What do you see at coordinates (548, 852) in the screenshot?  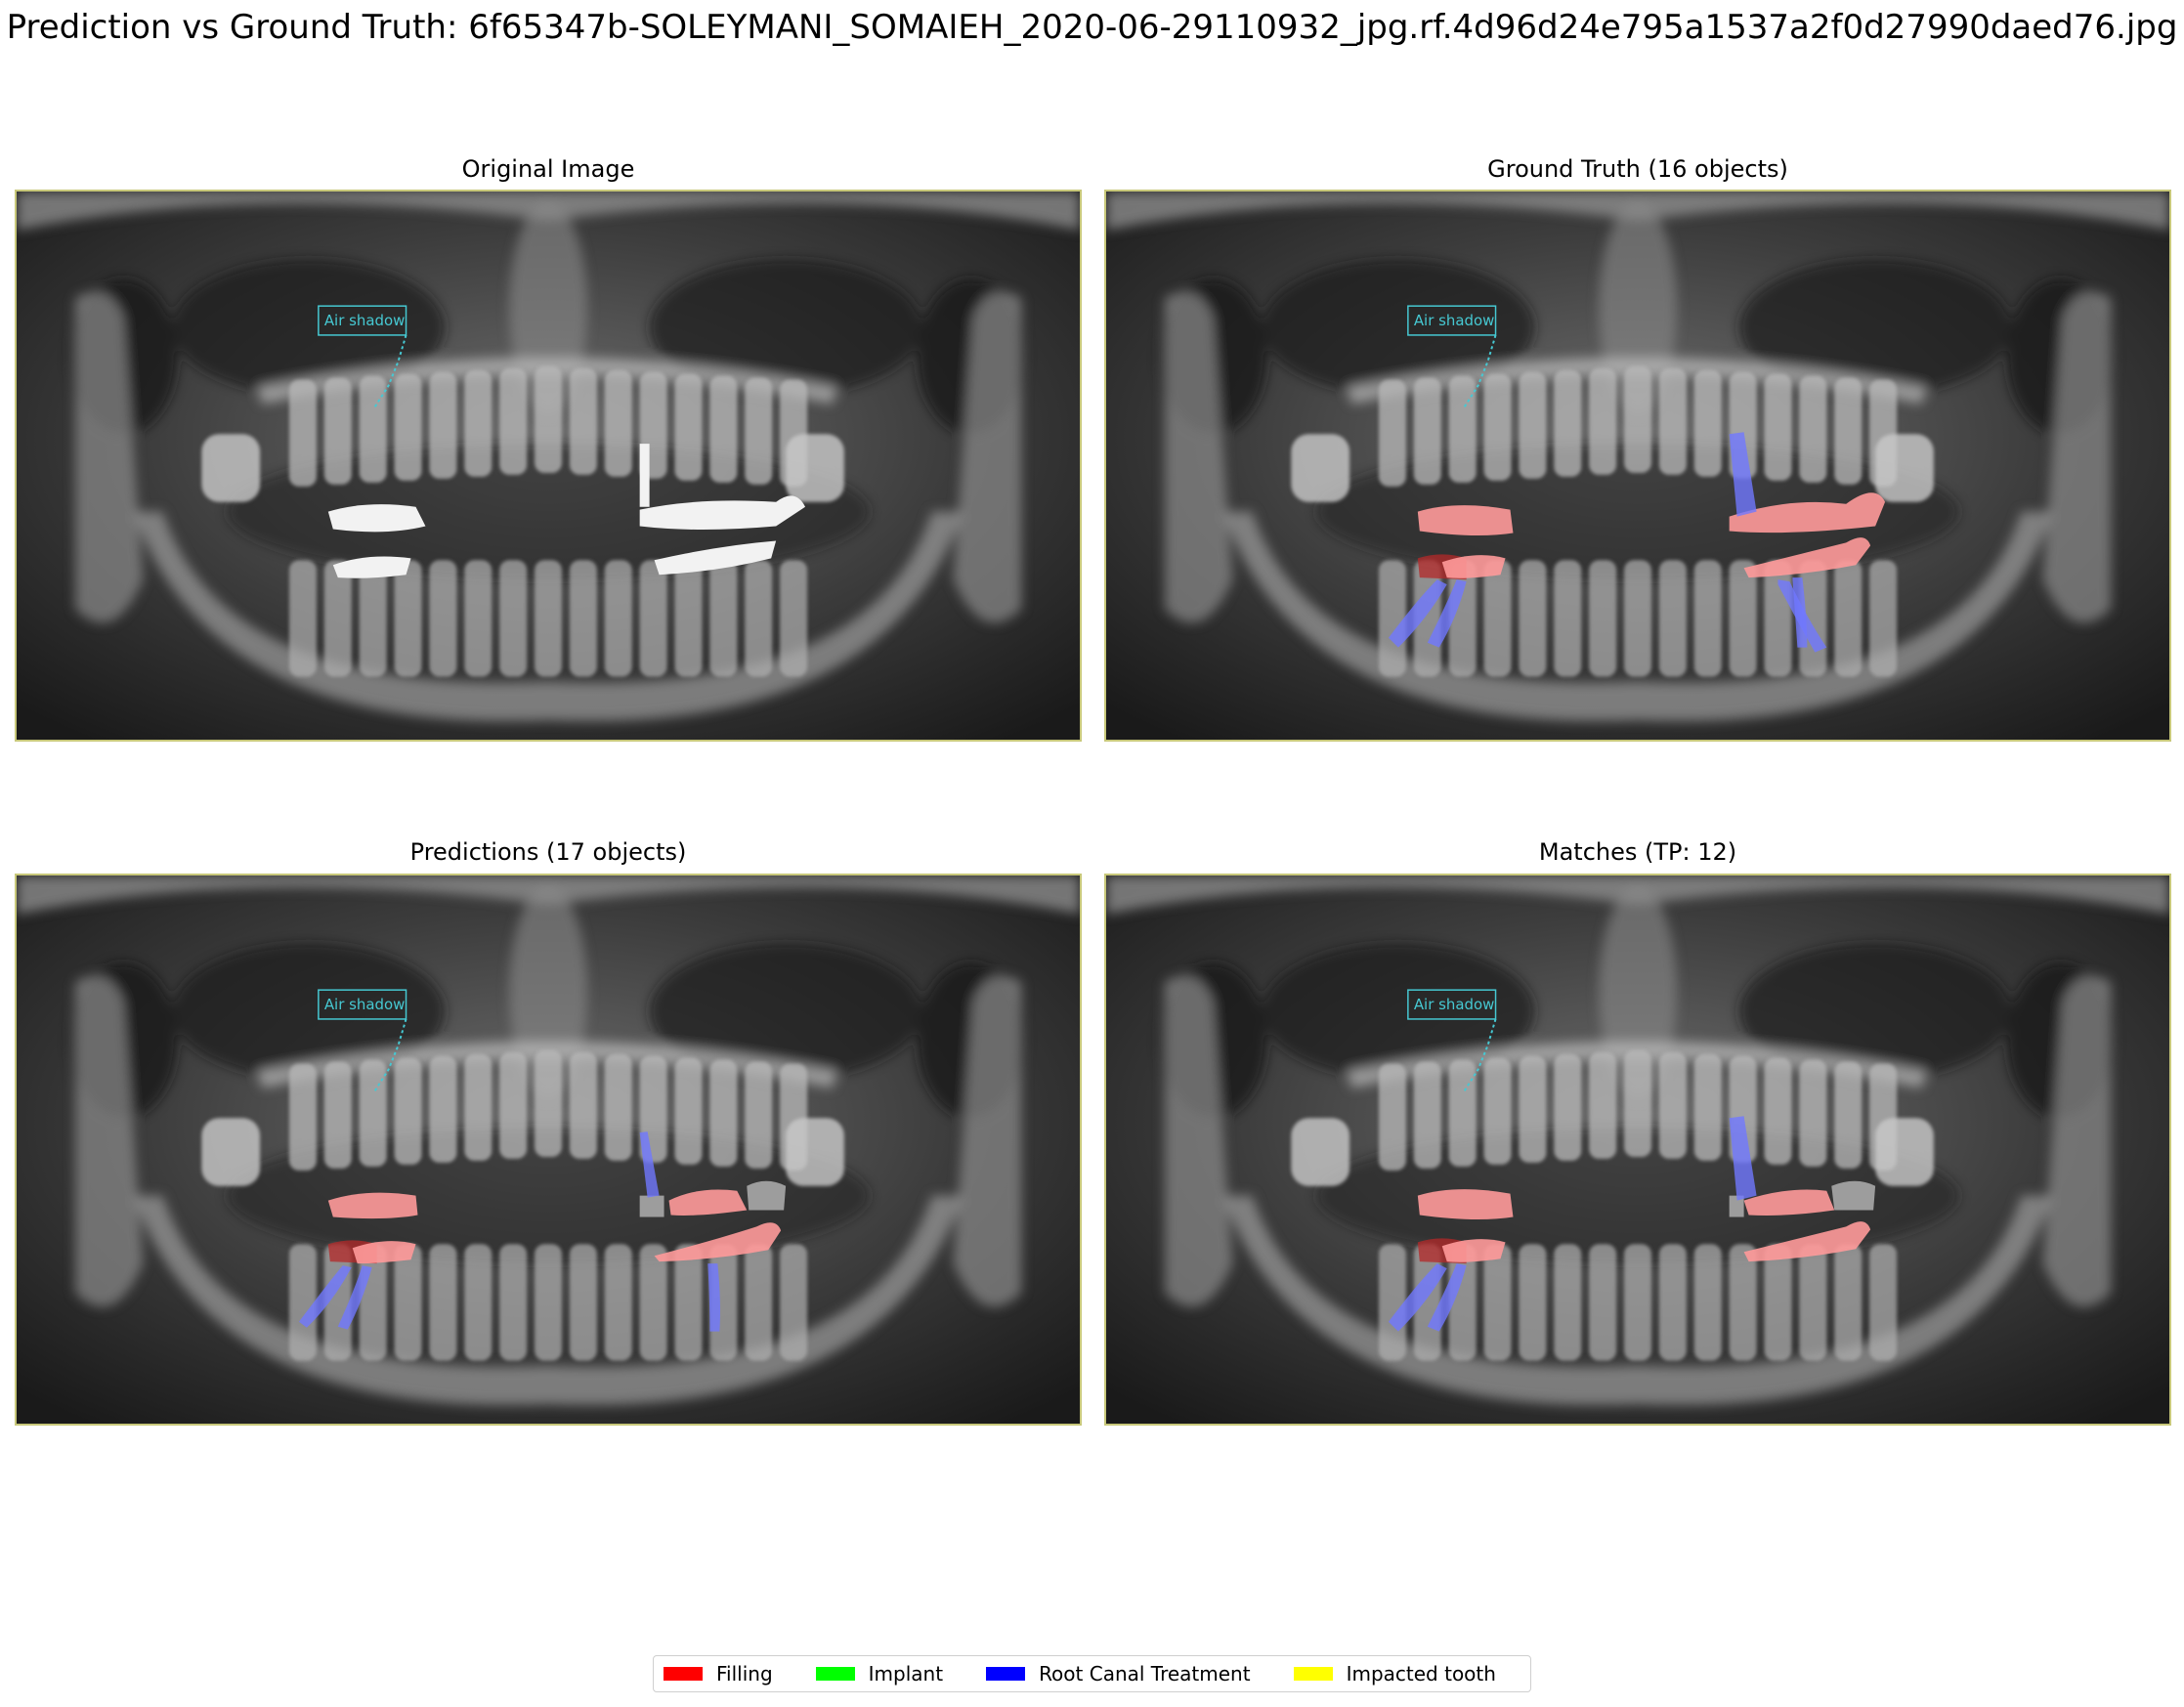 I see `panel-title-predictions: Predictions (17 objects)` at bounding box center [548, 852].